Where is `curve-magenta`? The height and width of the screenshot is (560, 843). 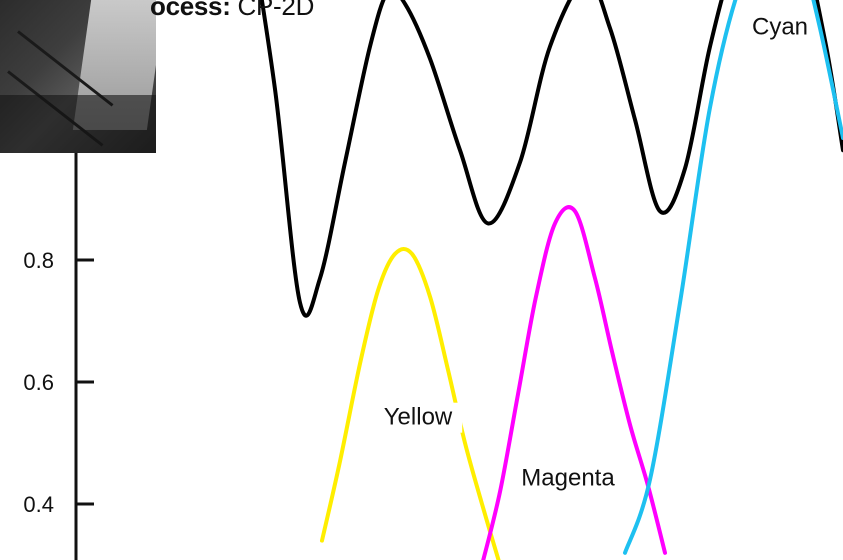 curve-magenta is located at coordinates (574, 382).